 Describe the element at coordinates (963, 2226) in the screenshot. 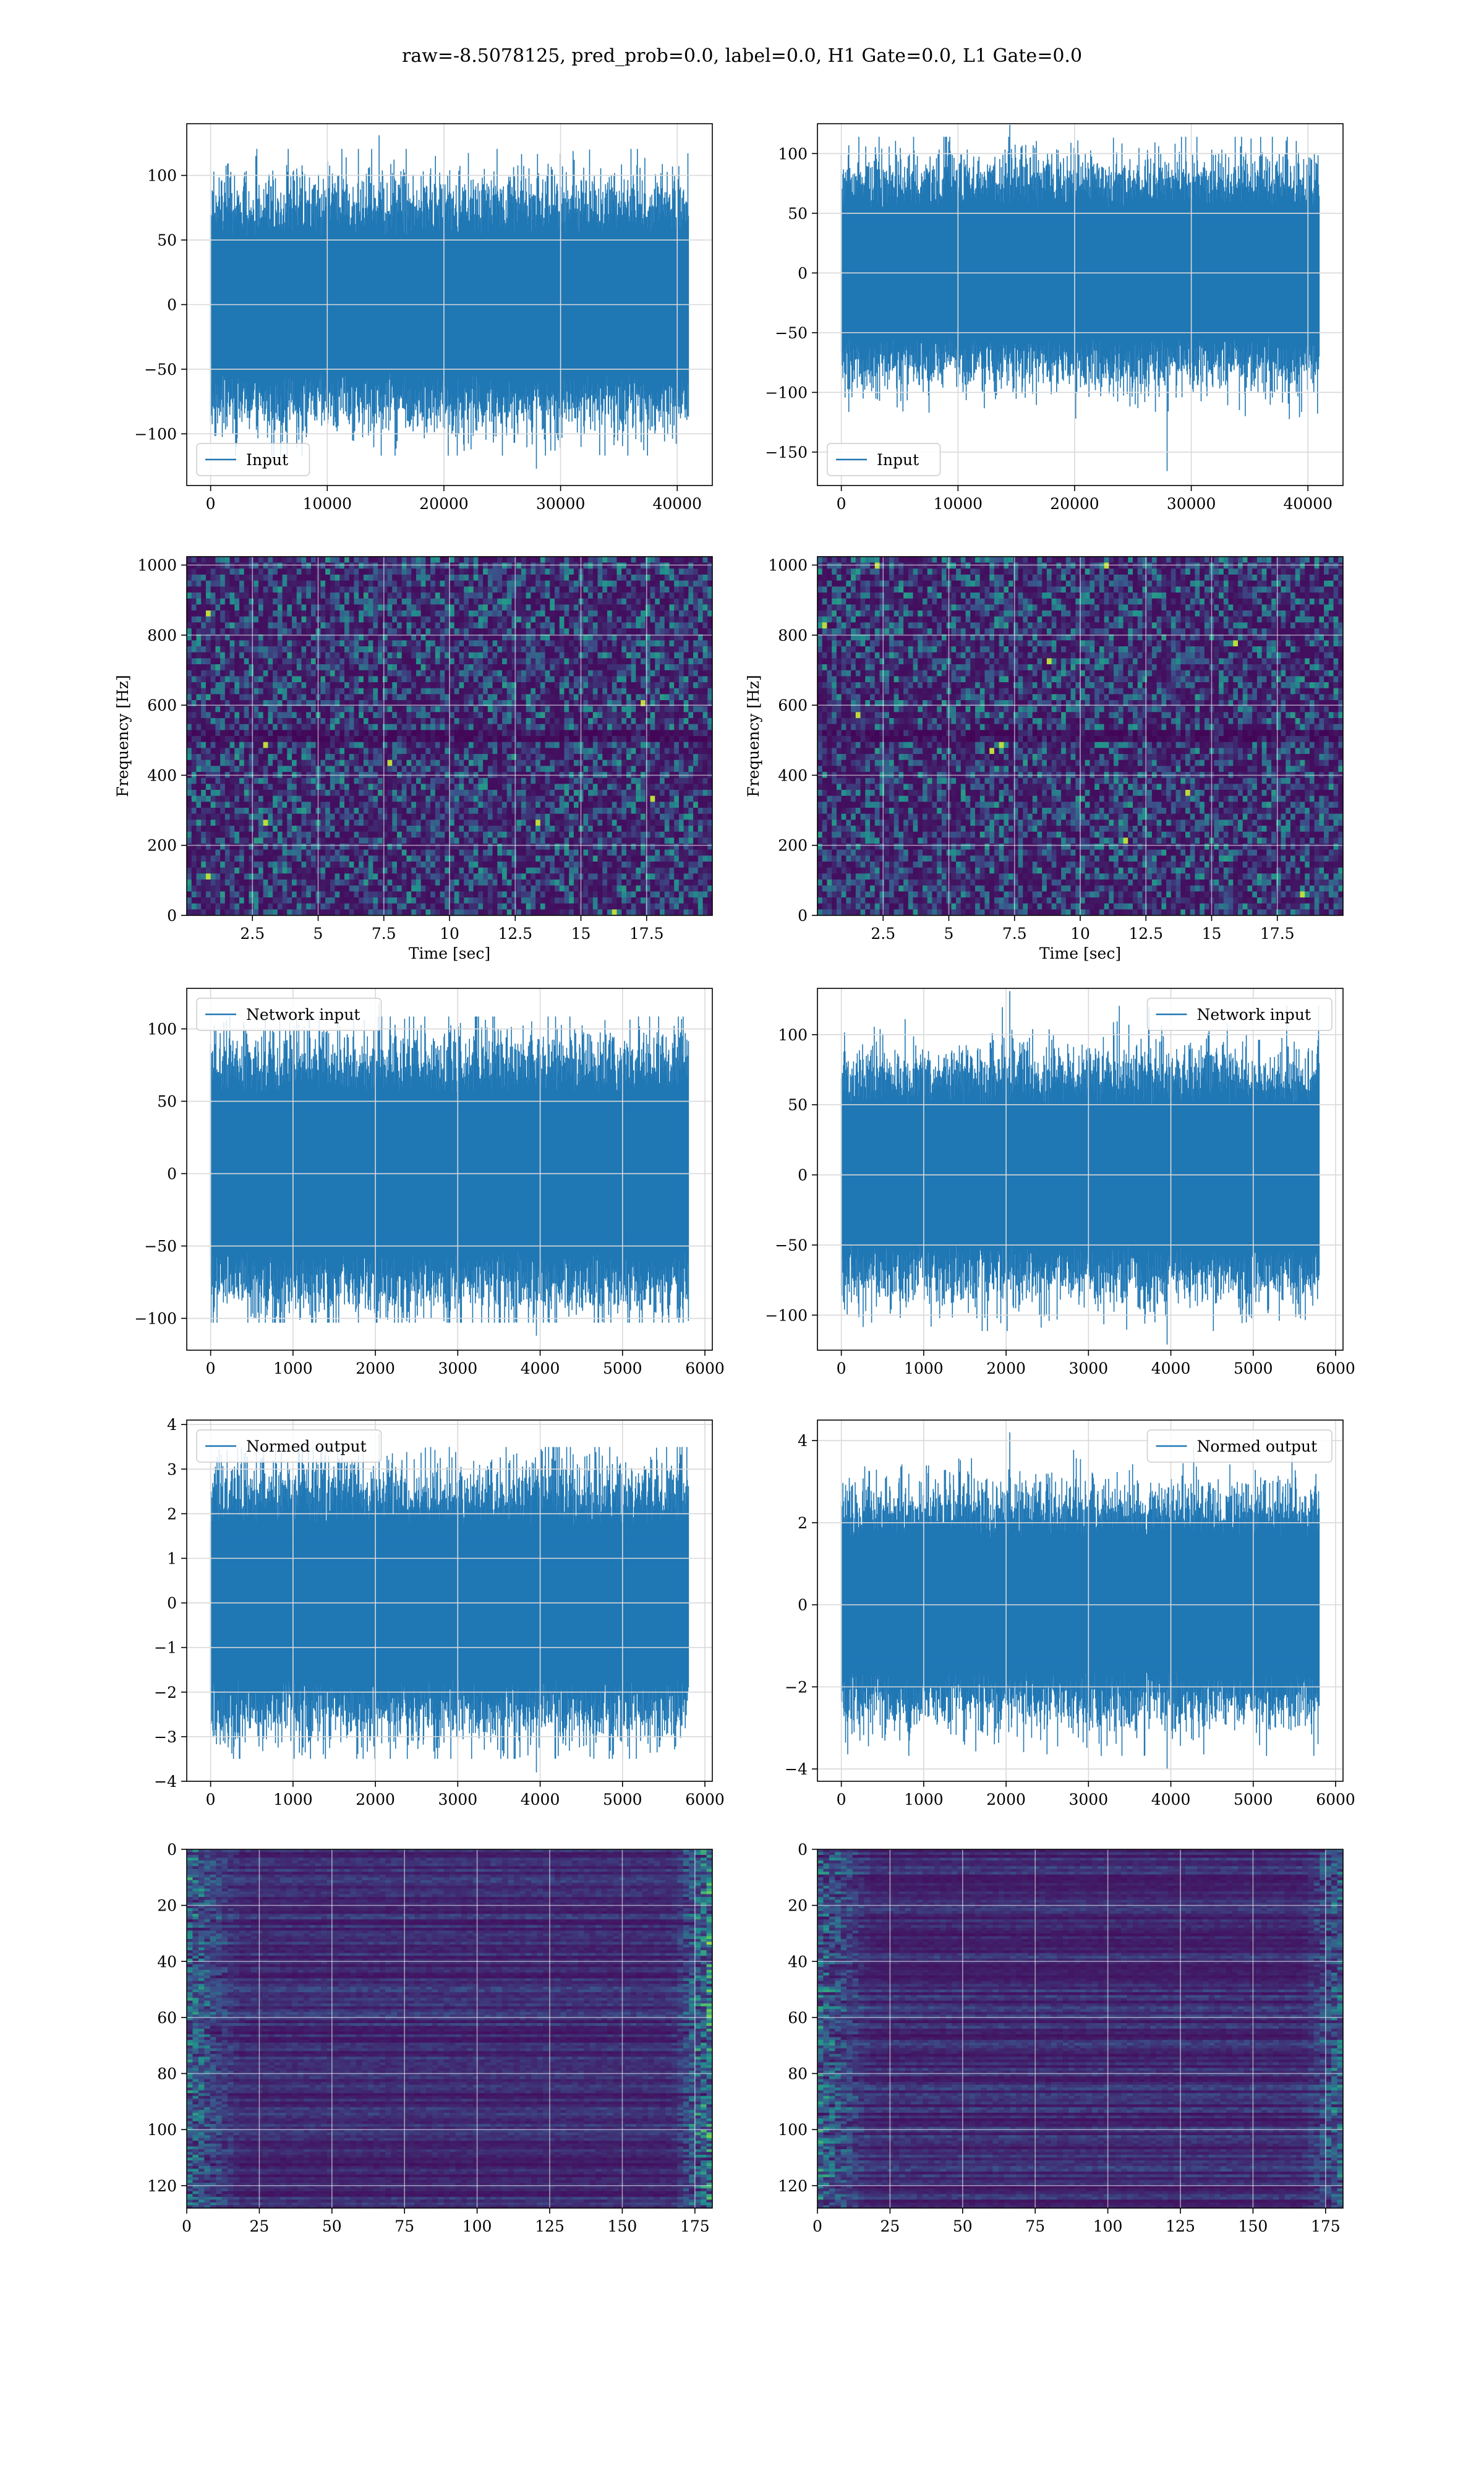

I see `x-tick-label: 50` at that location.